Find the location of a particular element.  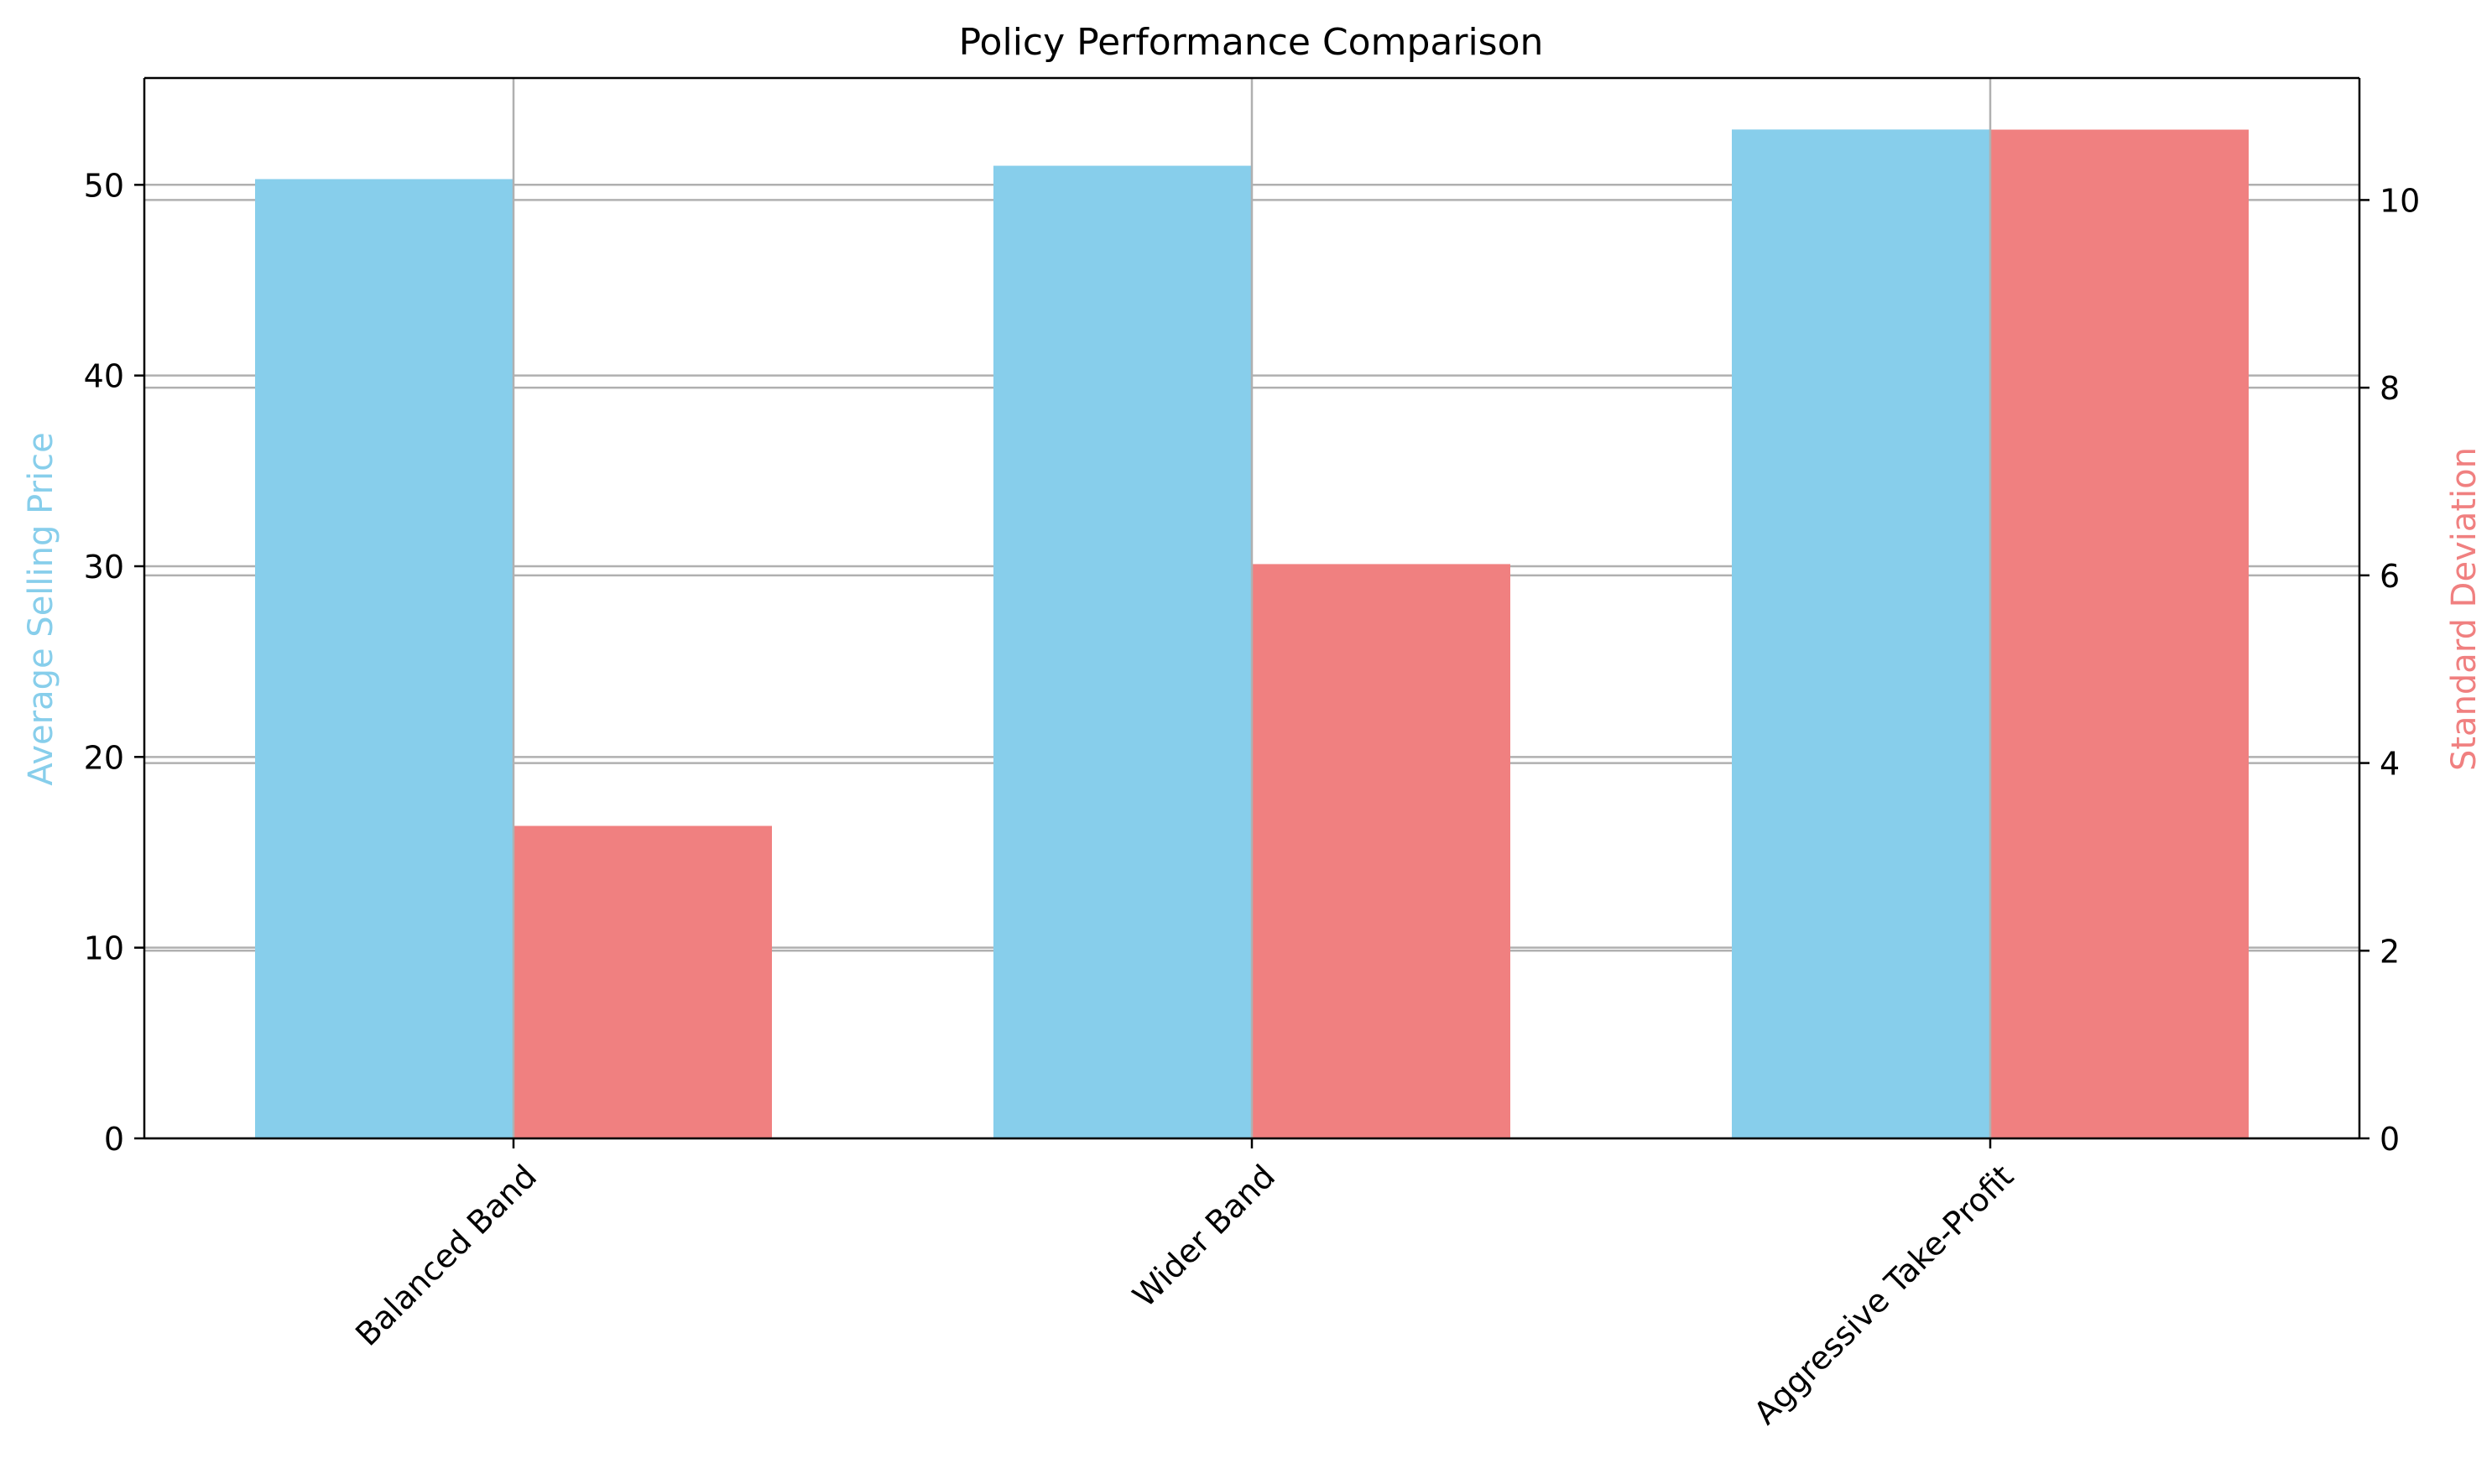

y-tick-label-2: 20 is located at coordinates (104, 757).